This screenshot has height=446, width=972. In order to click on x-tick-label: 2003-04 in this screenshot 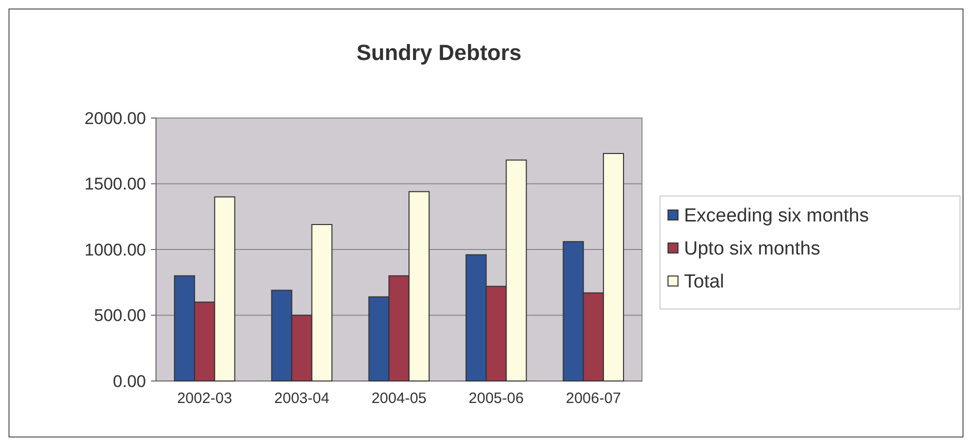, I will do `click(302, 398)`.